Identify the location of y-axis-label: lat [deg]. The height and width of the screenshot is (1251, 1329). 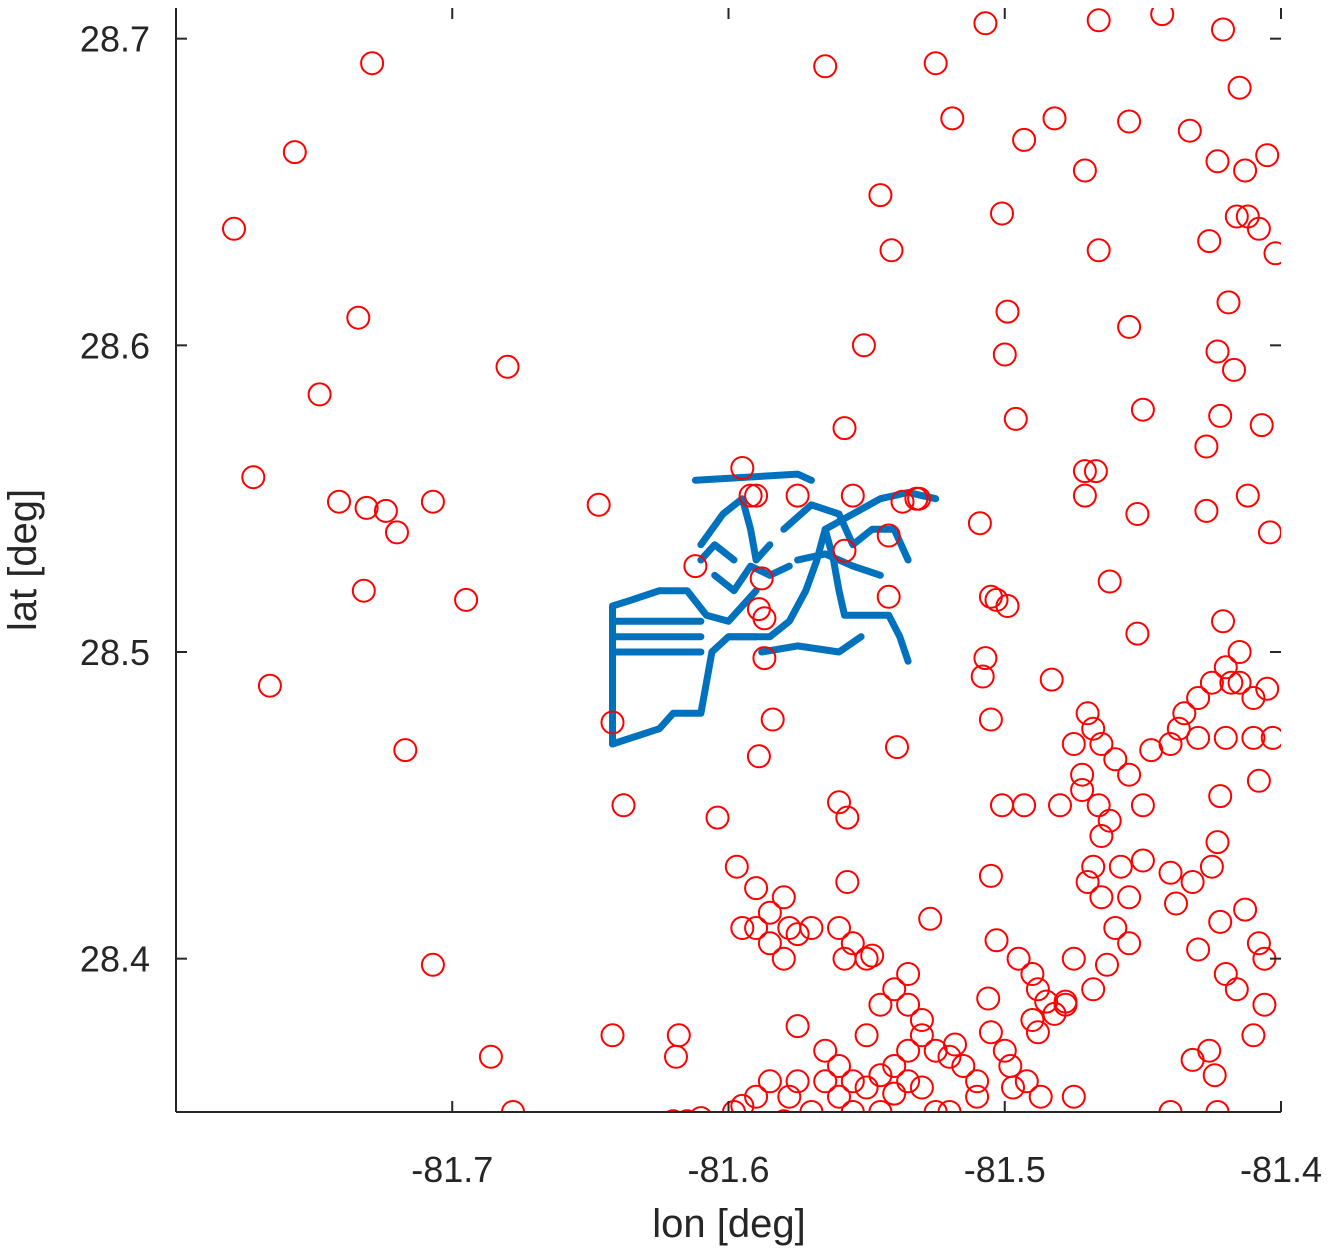
(23, 560).